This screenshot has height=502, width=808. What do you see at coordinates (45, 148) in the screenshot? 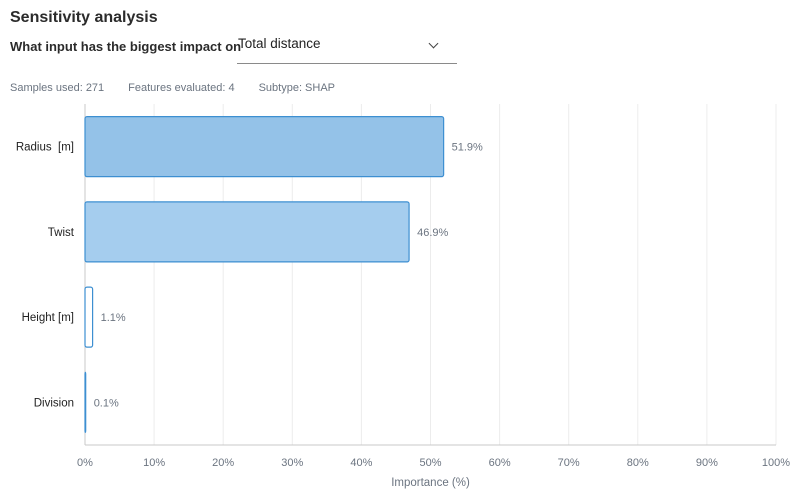
I see `category-label: Radius [m]` at bounding box center [45, 148].